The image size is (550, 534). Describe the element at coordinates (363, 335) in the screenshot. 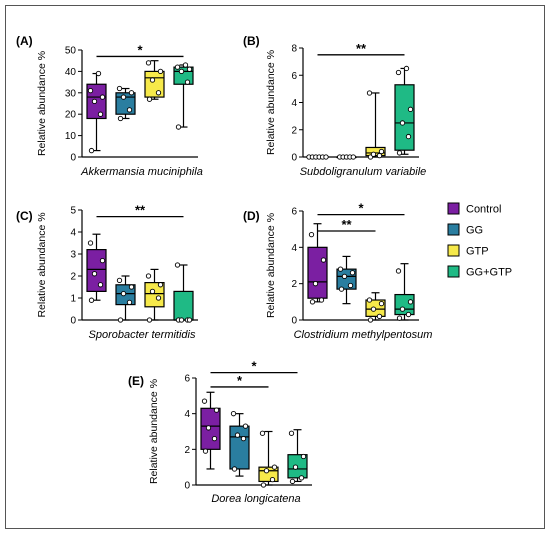

I see `x-axis-label: Clostridium methylpentosum` at that location.